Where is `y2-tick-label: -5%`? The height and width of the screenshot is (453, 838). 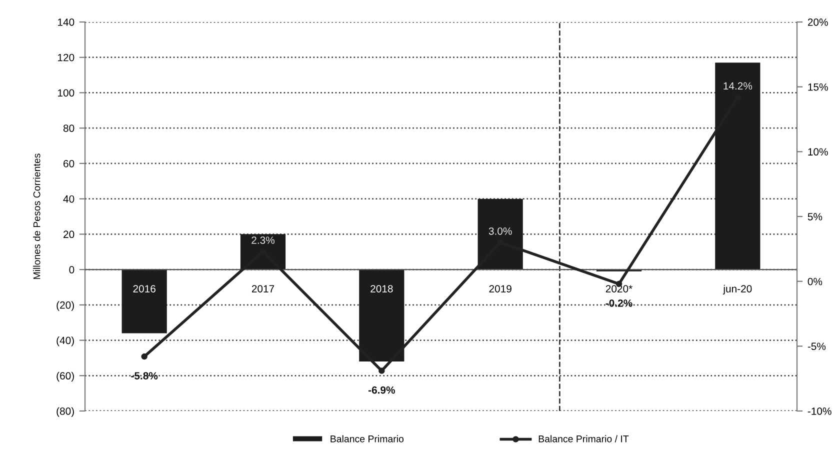
y2-tick-label: -5% is located at coordinates (817, 346).